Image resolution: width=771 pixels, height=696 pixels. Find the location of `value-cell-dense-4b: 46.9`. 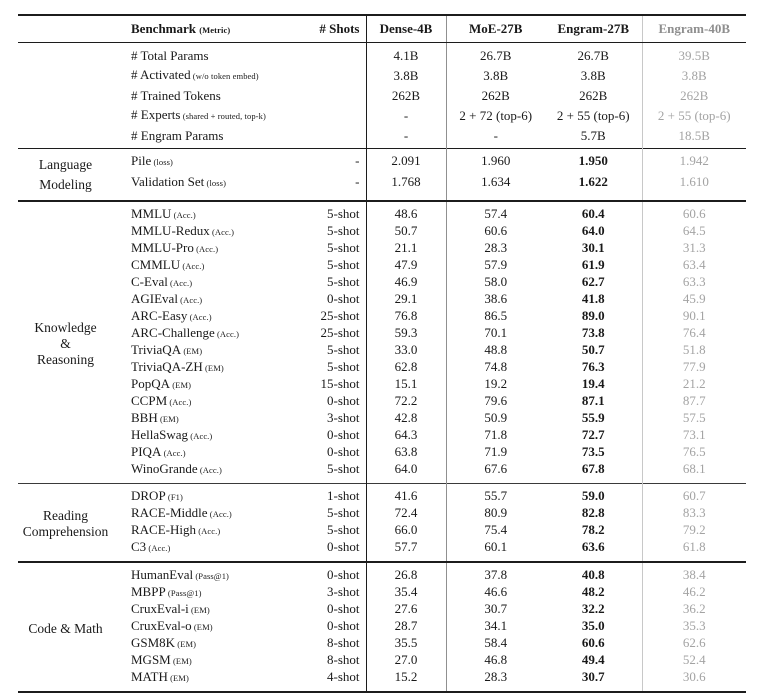

value-cell-dense-4b: 46.9 is located at coordinates (406, 282).